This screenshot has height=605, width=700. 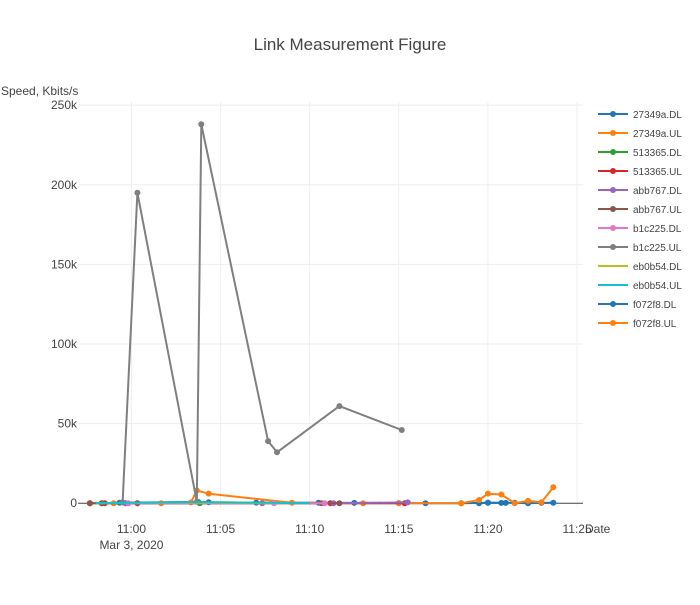 I want to click on legend-label: b1c225.DL, so click(x=657, y=229).